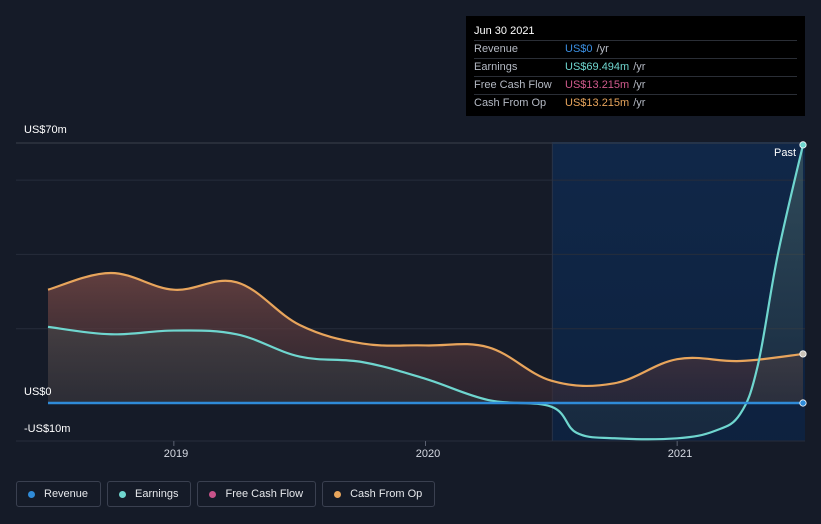 This screenshot has height=524, width=821. What do you see at coordinates (496, 67) in the screenshot?
I see `tooltip-label: Earnings` at bounding box center [496, 67].